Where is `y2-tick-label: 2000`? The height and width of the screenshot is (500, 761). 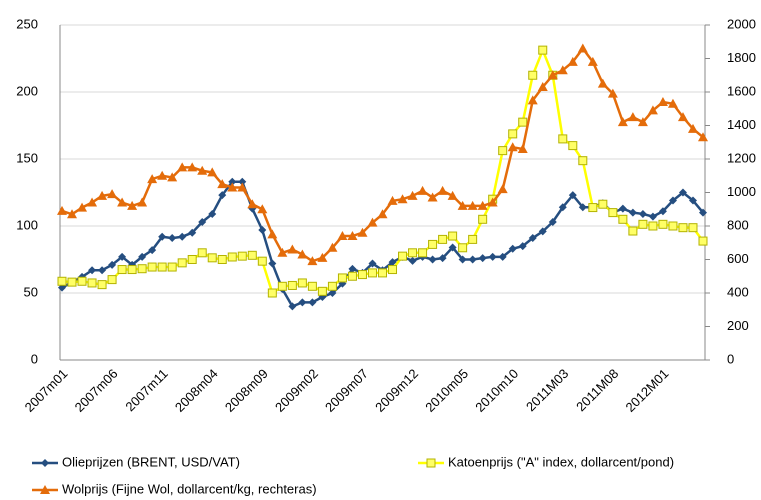
y2-tick-label: 2000 is located at coordinates (741, 23).